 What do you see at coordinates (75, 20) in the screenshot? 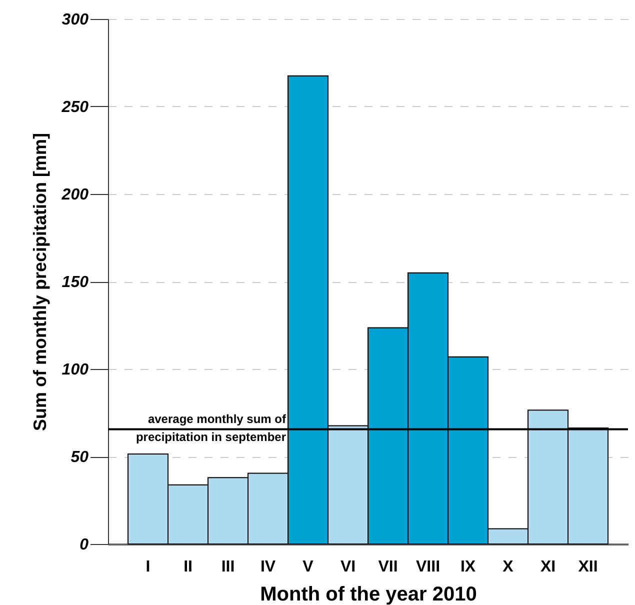
I see `y-tick-label: 300` at bounding box center [75, 20].